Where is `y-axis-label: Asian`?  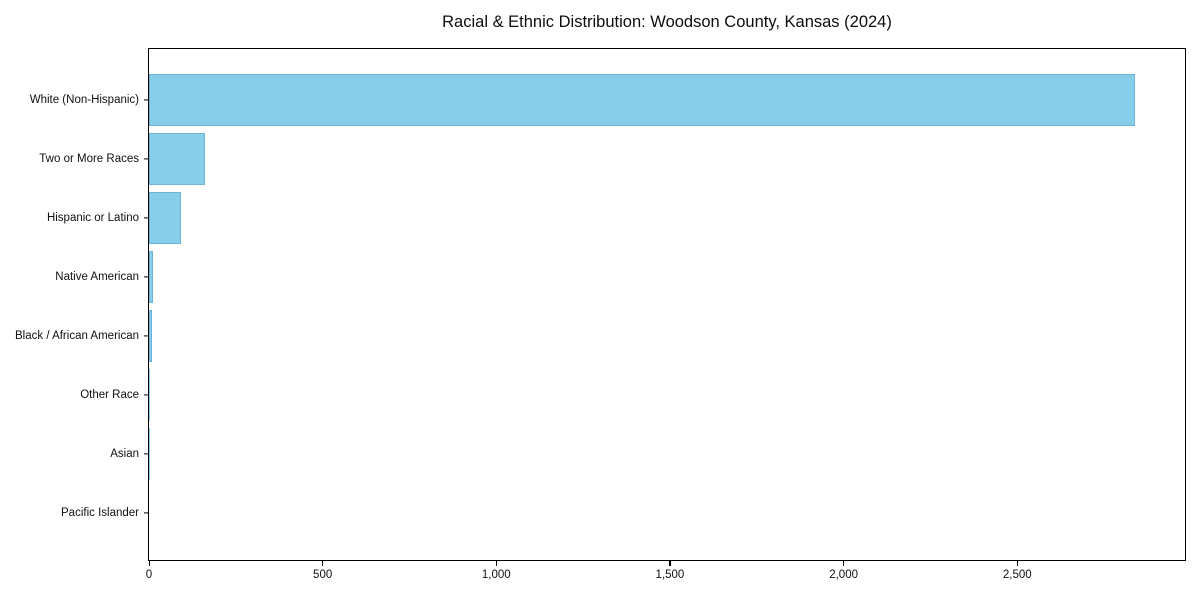 y-axis-label: Asian is located at coordinates (124, 453).